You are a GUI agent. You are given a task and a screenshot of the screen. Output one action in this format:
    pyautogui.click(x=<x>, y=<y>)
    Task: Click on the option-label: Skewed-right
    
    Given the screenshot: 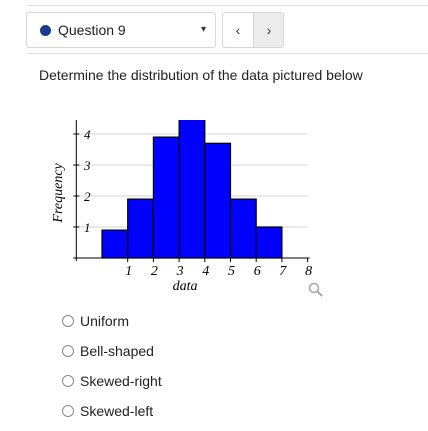 What is the action you would take?
    pyautogui.click(x=121, y=381)
    